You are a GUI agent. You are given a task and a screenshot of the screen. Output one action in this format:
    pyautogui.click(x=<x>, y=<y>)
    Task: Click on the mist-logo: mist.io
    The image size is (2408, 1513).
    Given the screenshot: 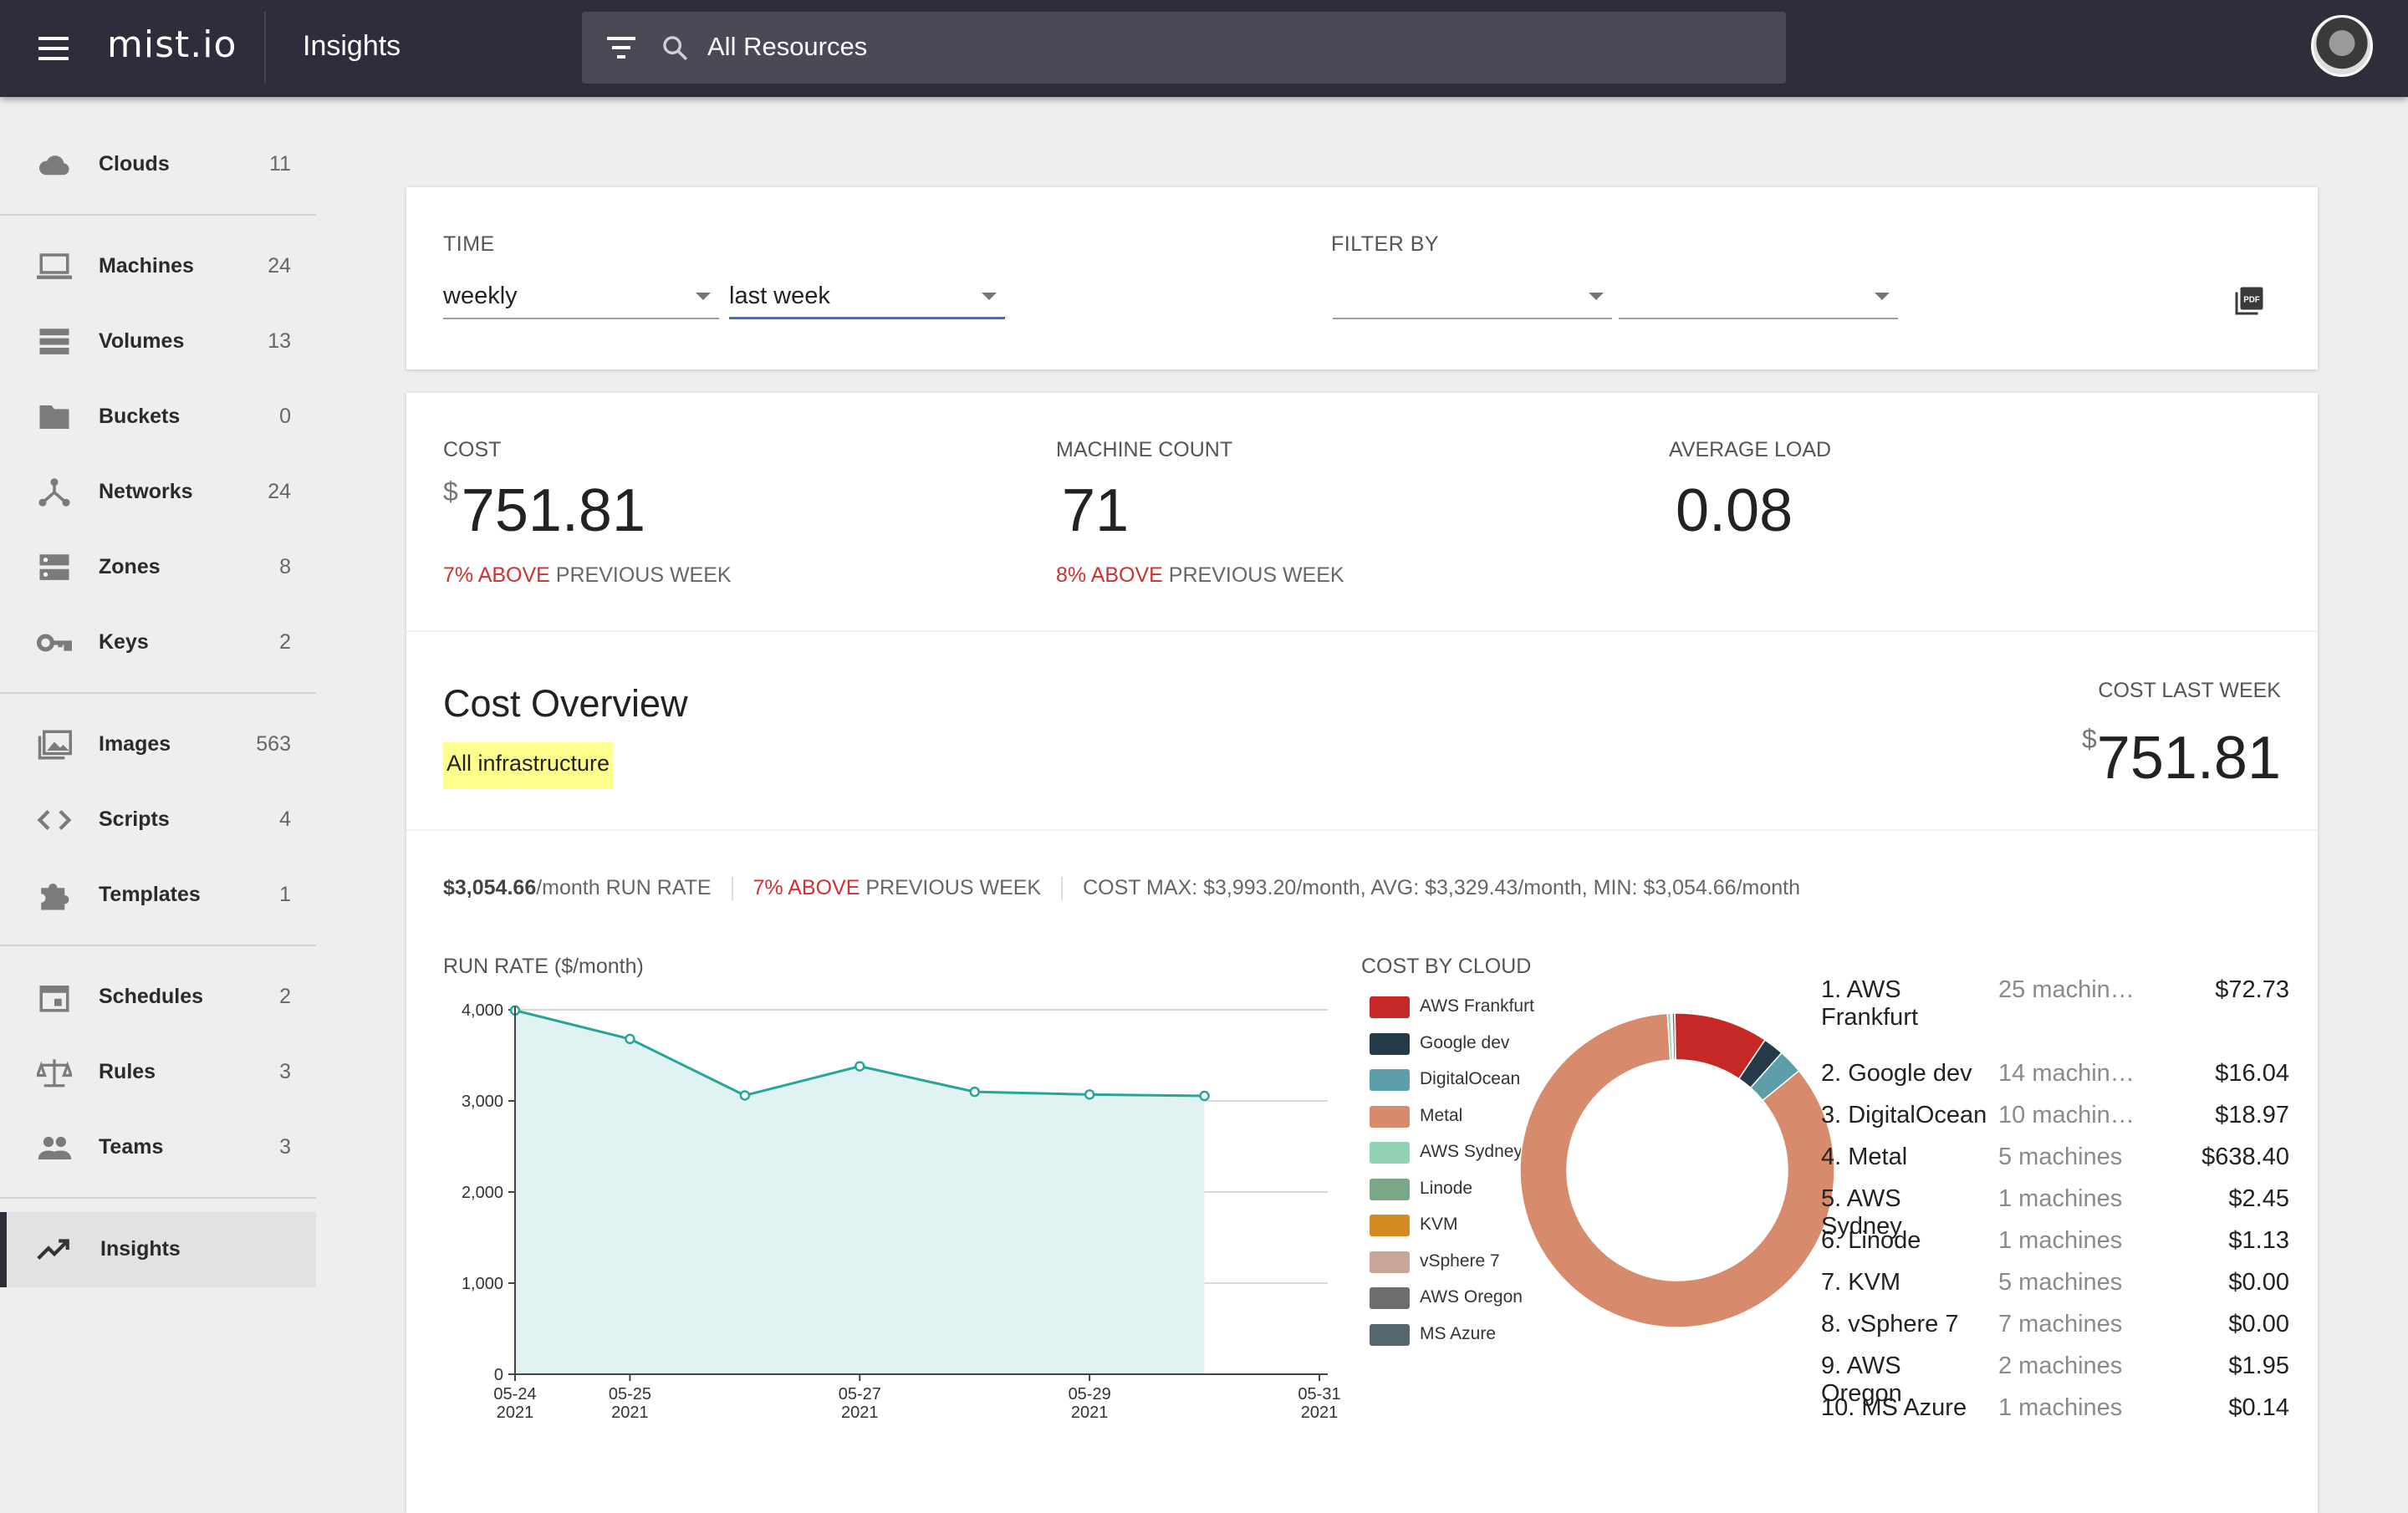 What is the action you would take?
    pyautogui.click(x=172, y=44)
    